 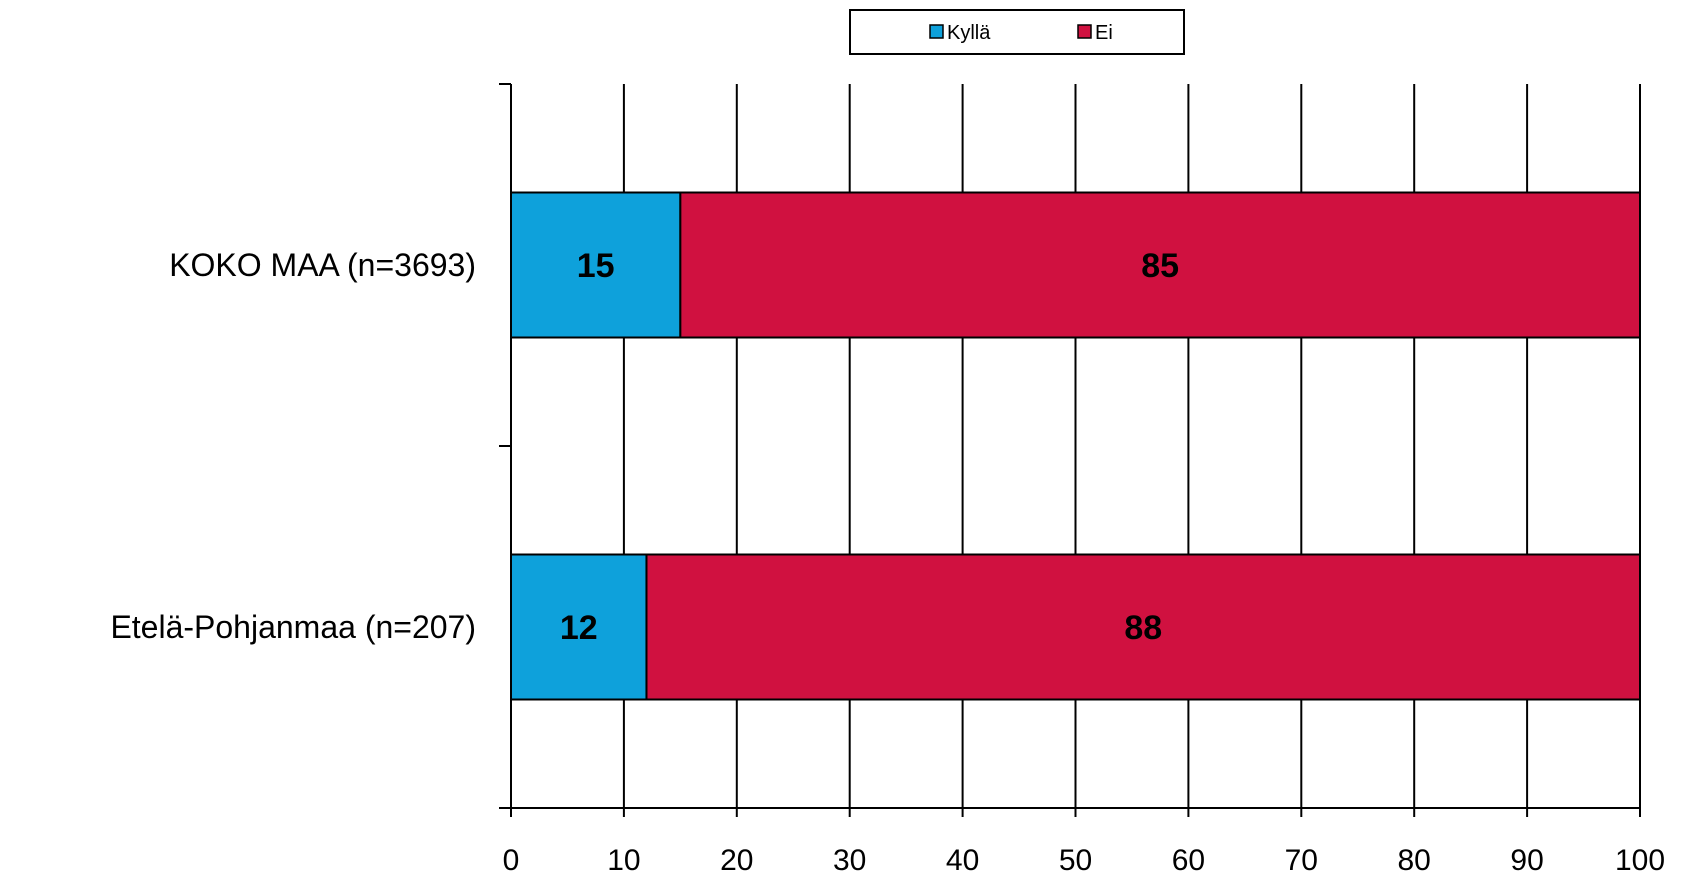 What do you see at coordinates (969, 33) in the screenshot?
I see `legend-label: Kyllä` at bounding box center [969, 33].